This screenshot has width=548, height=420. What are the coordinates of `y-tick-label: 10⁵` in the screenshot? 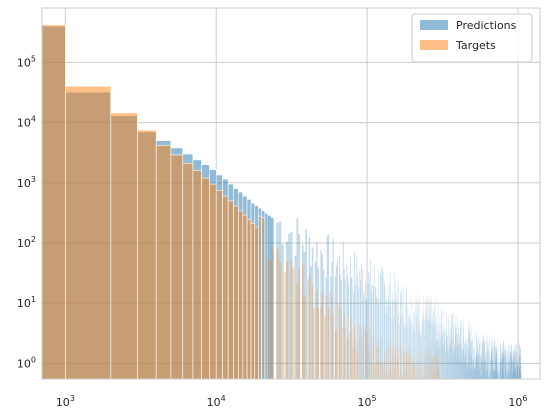 It's located at (26, 61).